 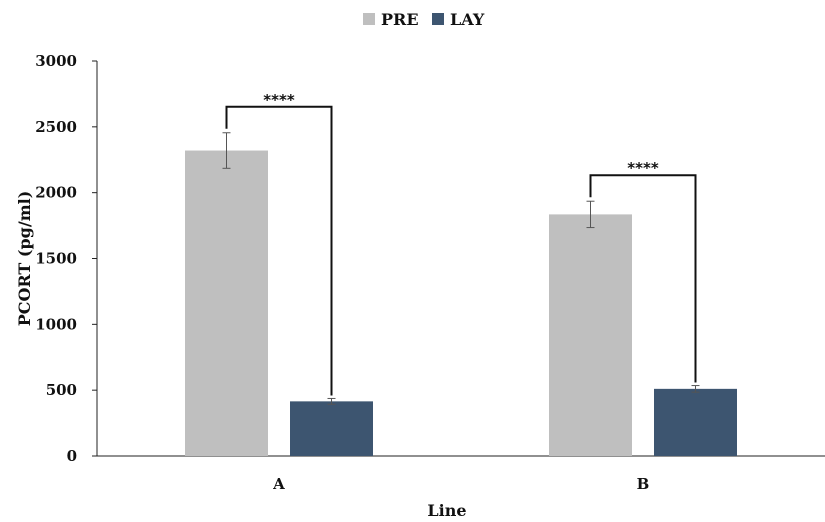 I want to click on bar-pre-b, so click(x=590, y=335).